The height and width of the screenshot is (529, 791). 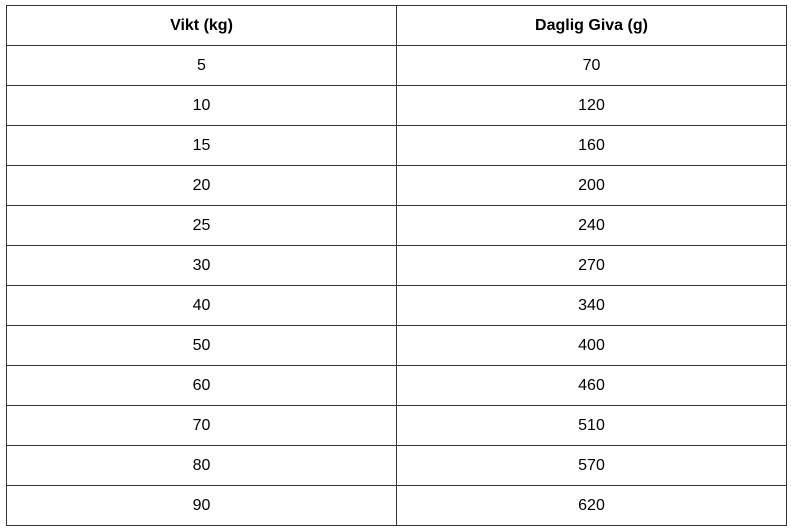 I want to click on table-row: 70 510, so click(x=396, y=425).